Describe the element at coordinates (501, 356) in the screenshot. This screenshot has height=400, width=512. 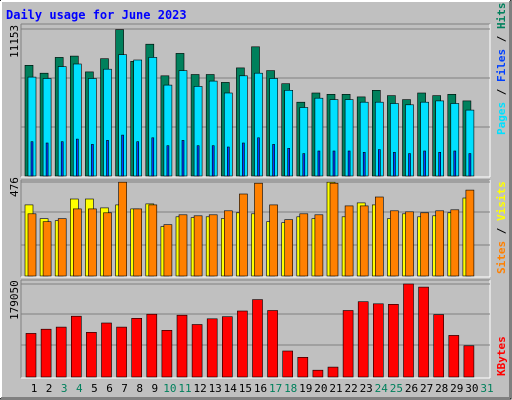
I see `ylabel-kbytes: KBytes` at that location.